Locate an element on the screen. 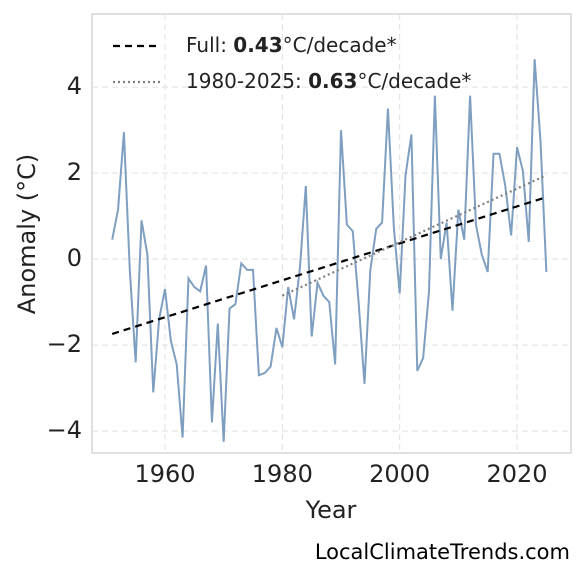 The height and width of the screenshot is (580, 585). legend-label: 1980-2025: 0.63°C/decade* is located at coordinates (328, 81).